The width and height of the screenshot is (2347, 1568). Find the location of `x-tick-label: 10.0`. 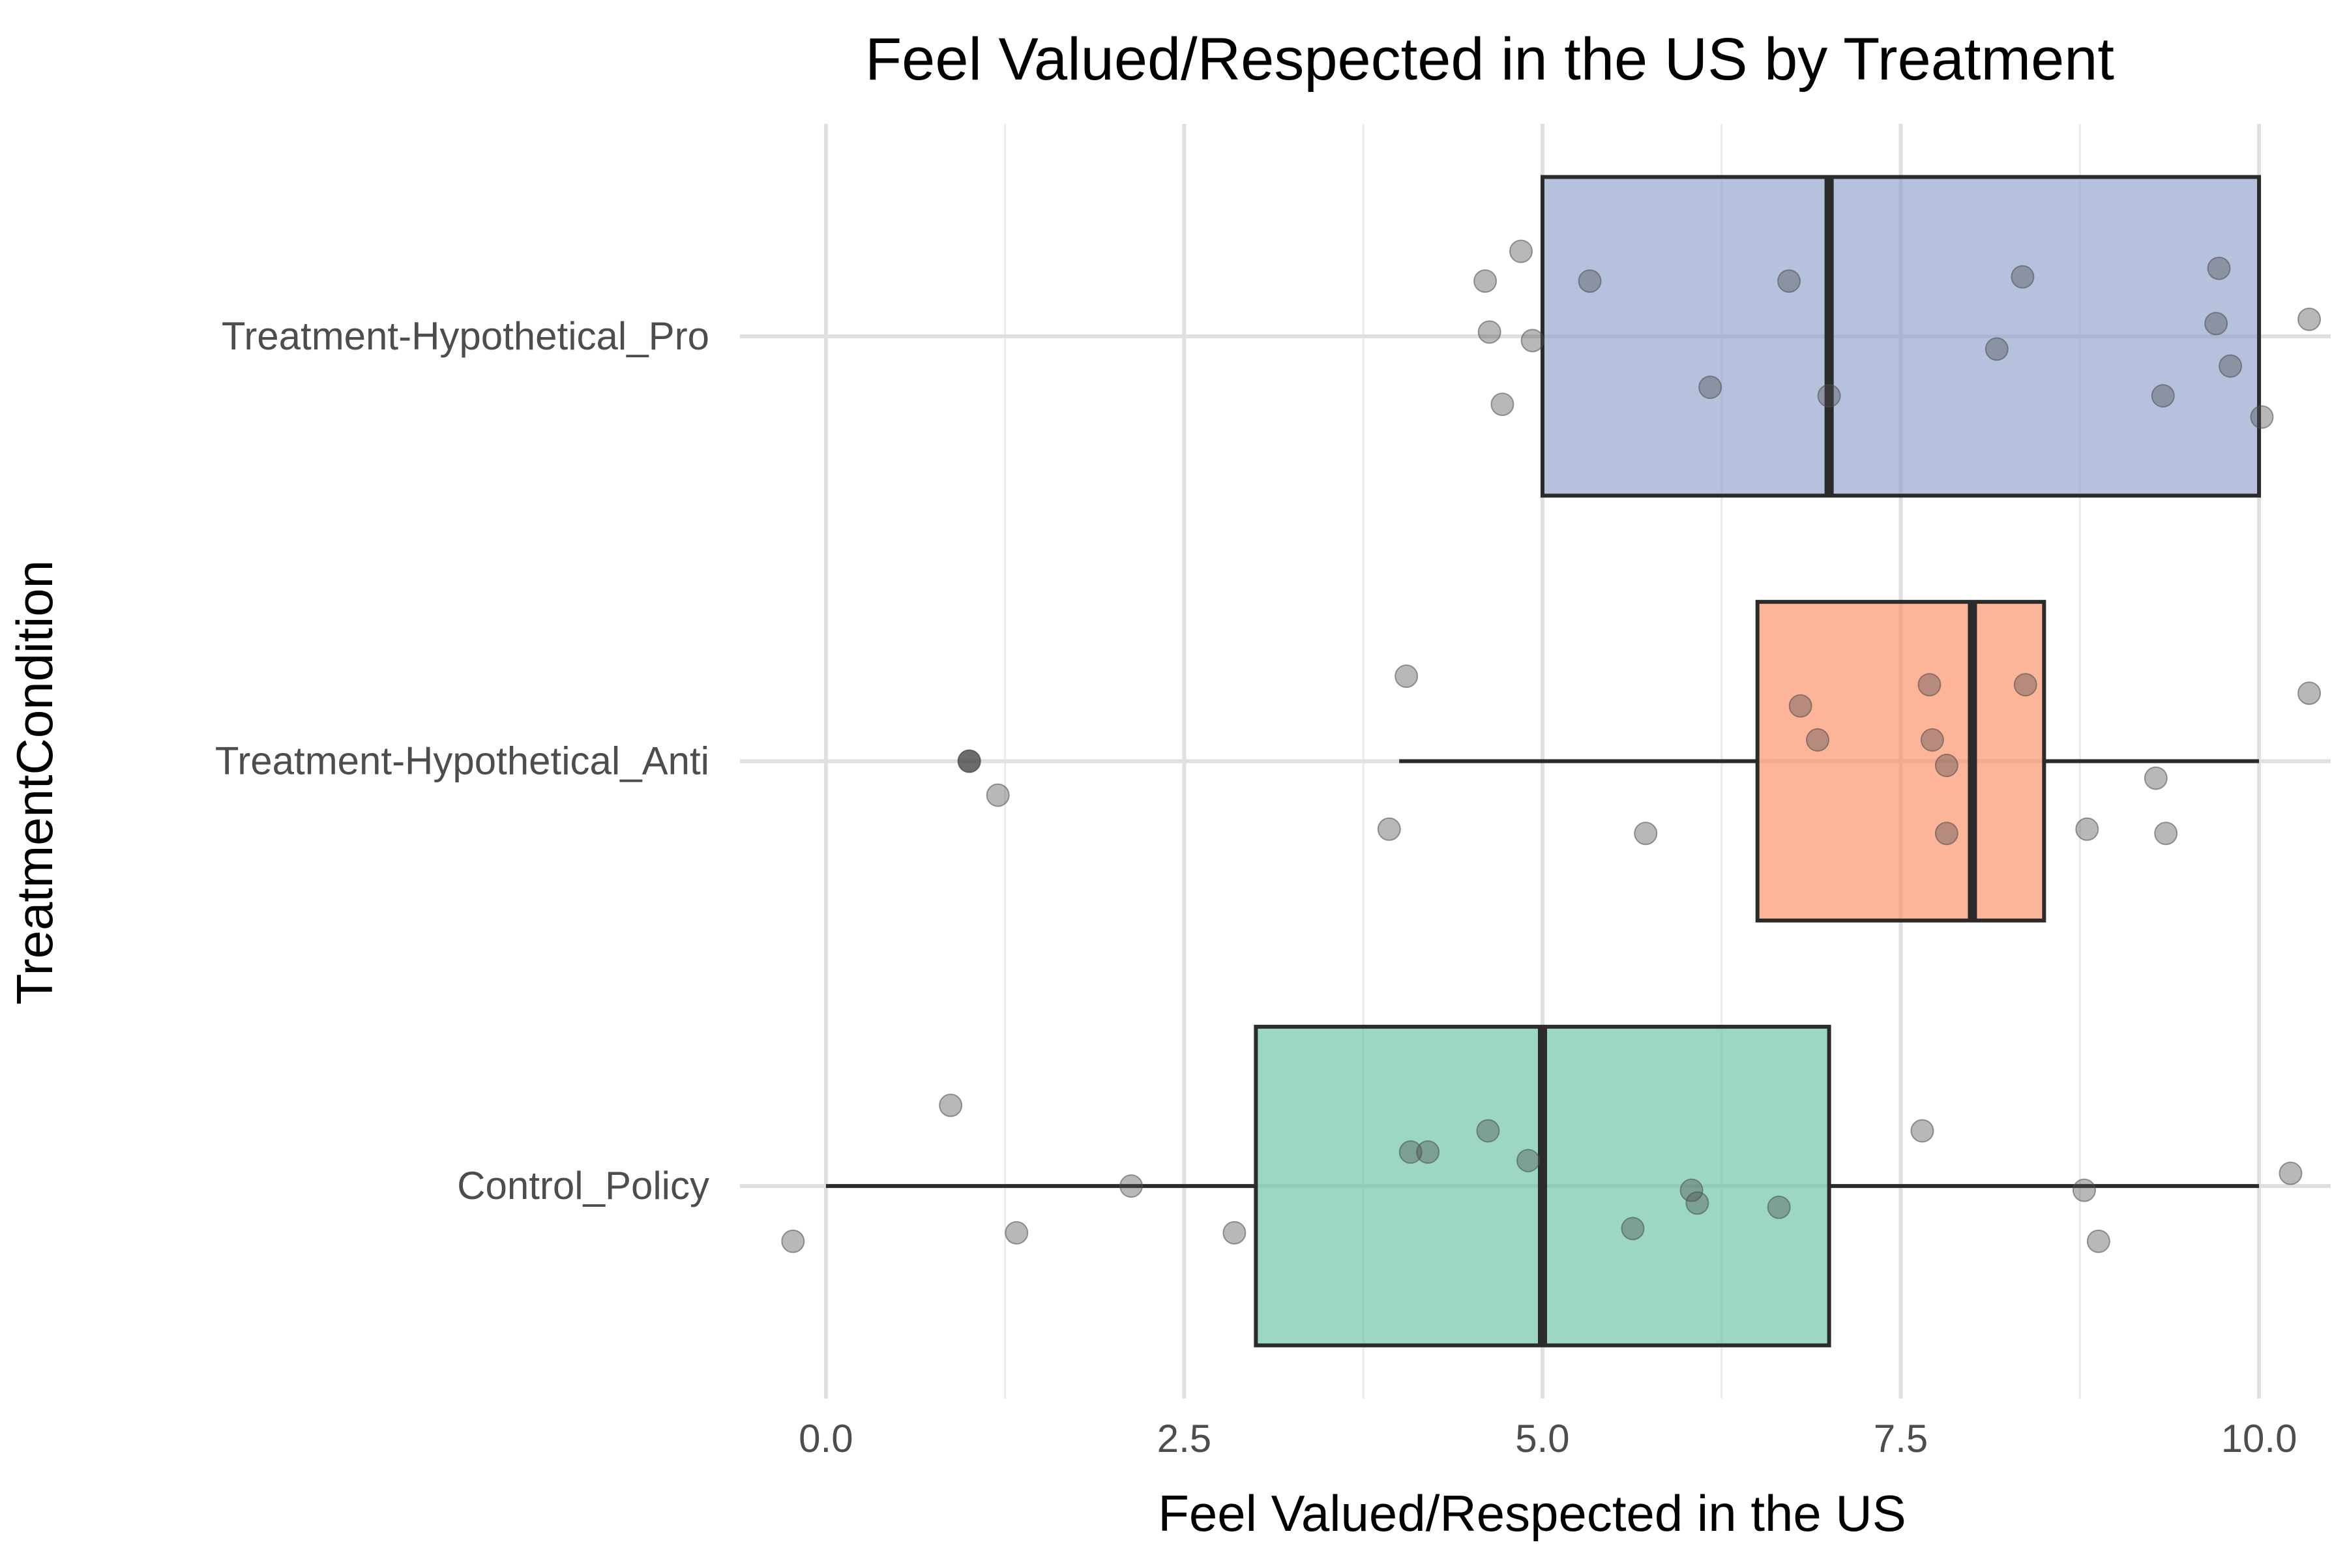

x-tick-label: 10.0 is located at coordinates (2259, 1439).